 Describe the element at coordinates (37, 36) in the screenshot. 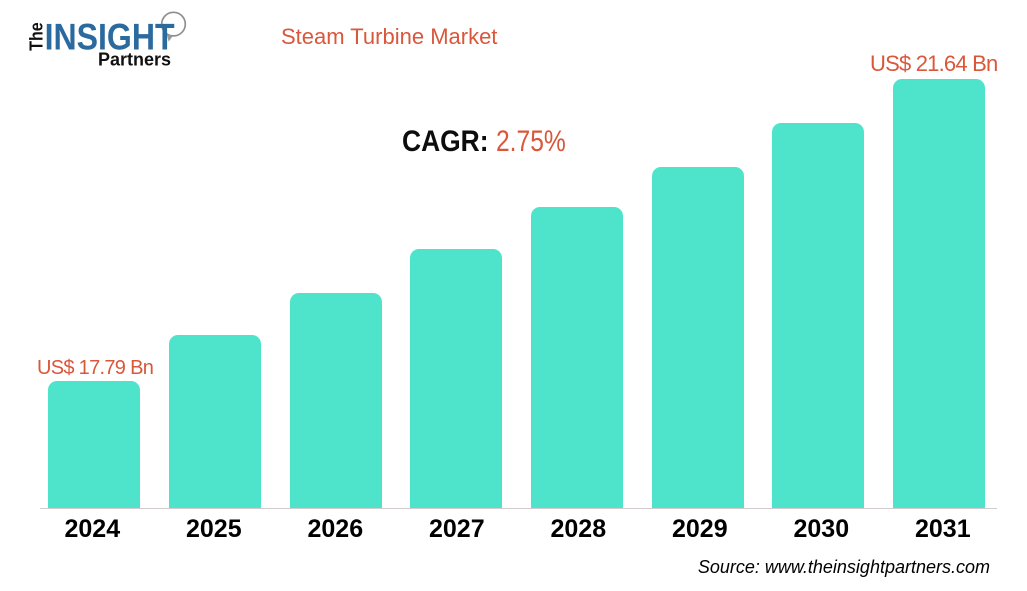

I see `svg-text: The` at that location.